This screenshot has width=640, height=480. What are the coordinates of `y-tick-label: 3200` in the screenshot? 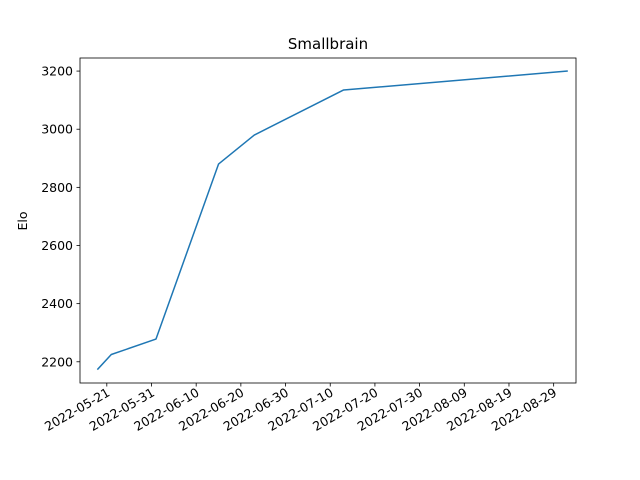 It's located at (57, 71).